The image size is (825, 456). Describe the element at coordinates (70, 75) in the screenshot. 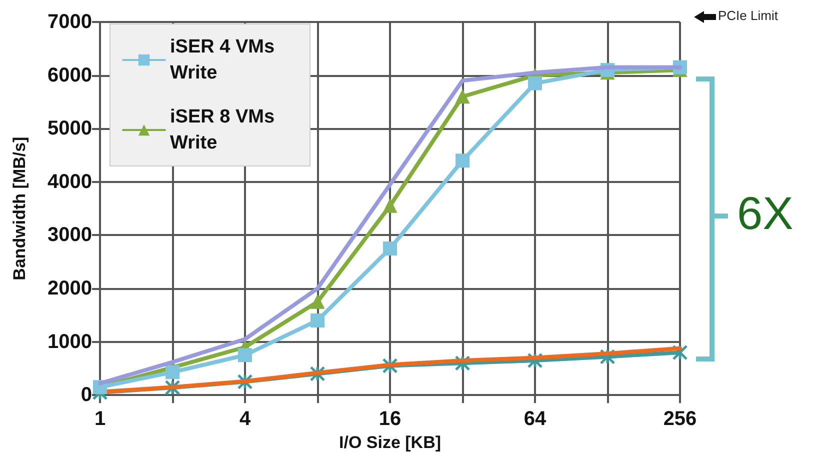

I see `y-tick-label: 6000` at that location.